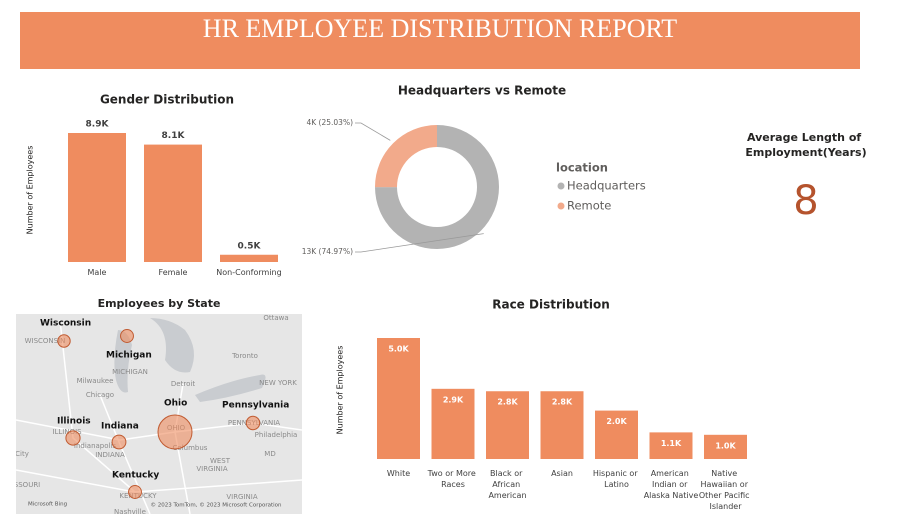 This screenshot has width=913, height=532. What do you see at coordinates (805, 201) in the screenshot?
I see `kpi-value: 8` at bounding box center [805, 201].